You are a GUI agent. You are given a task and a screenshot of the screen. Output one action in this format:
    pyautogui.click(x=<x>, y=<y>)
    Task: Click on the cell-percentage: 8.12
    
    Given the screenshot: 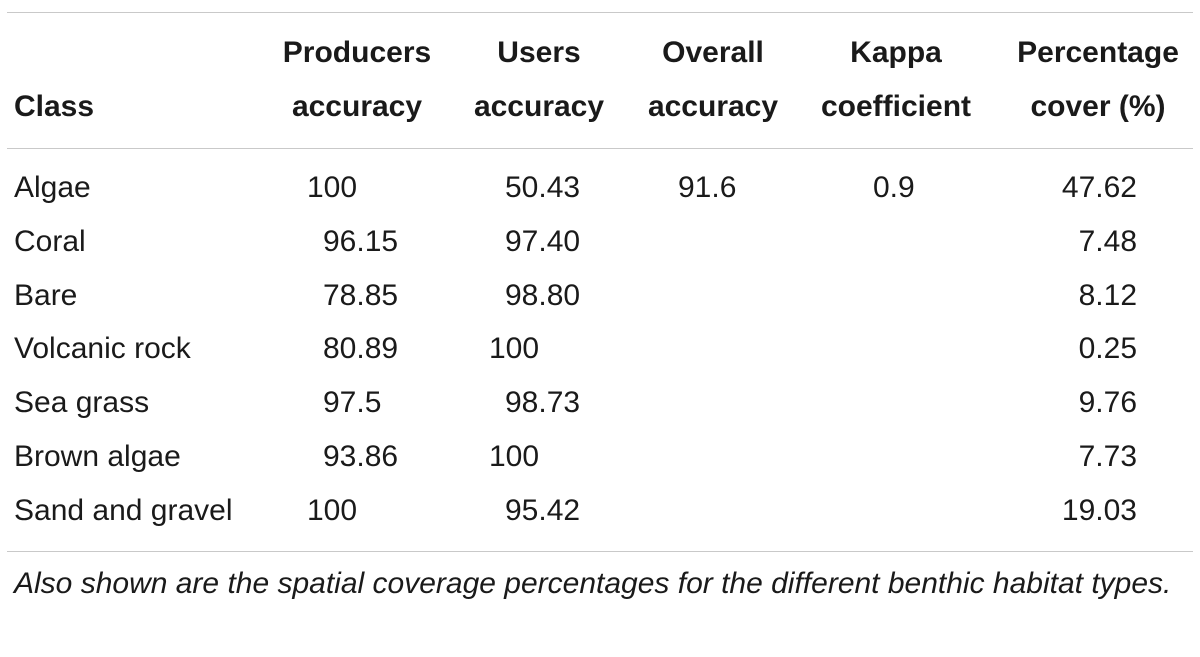 What is the action you would take?
    pyautogui.click(x=1107, y=295)
    